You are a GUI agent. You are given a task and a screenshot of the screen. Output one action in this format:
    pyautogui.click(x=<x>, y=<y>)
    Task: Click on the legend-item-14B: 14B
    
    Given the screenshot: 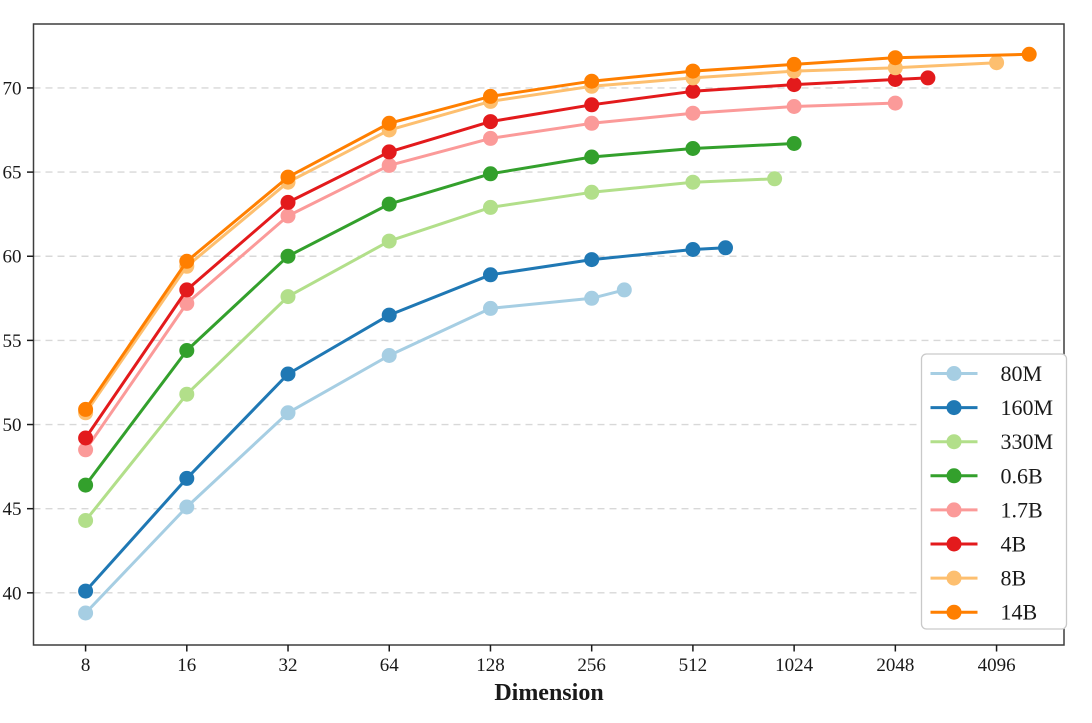 What is the action you would take?
    pyautogui.click(x=984, y=612)
    